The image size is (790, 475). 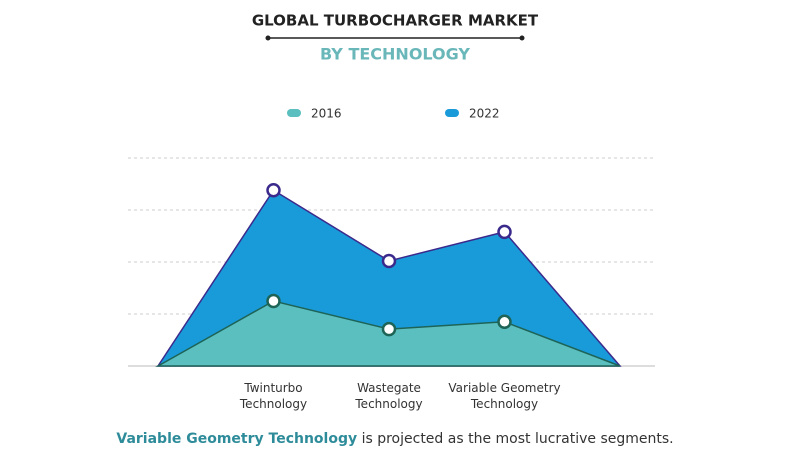 What do you see at coordinates (504, 396) in the screenshot?
I see `x-tick-label: Variable Geometry Technology` at bounding box center [504, 396].